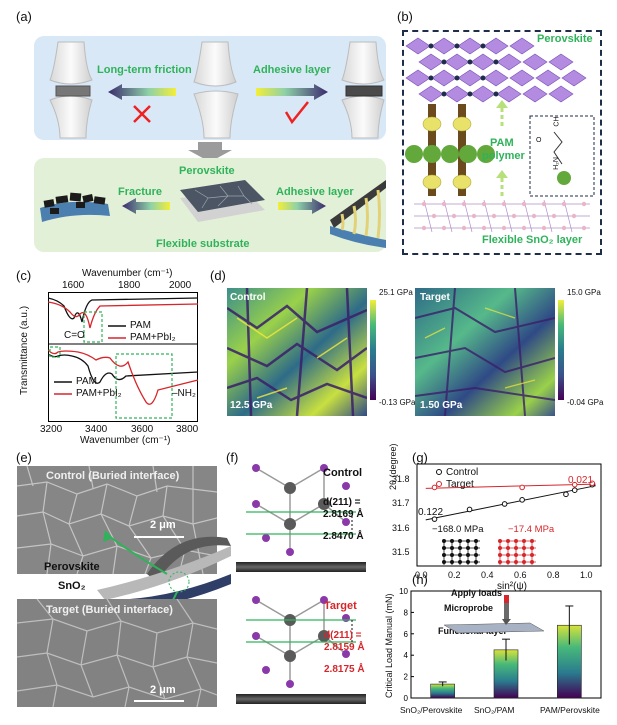 Image resolution: width=617 pixels, height=725 pixels. Describe the element at coordinates (494, 710) in the screenshot. I see `h-category-label: SnO₂/PAM` at that location.